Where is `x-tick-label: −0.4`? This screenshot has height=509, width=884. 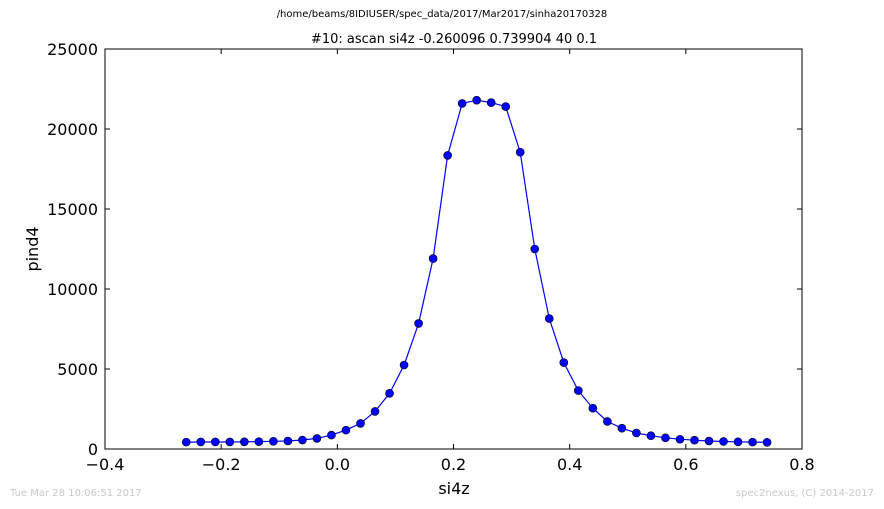
x-tick-label: −0.4 is located at coordinates (105, 464).